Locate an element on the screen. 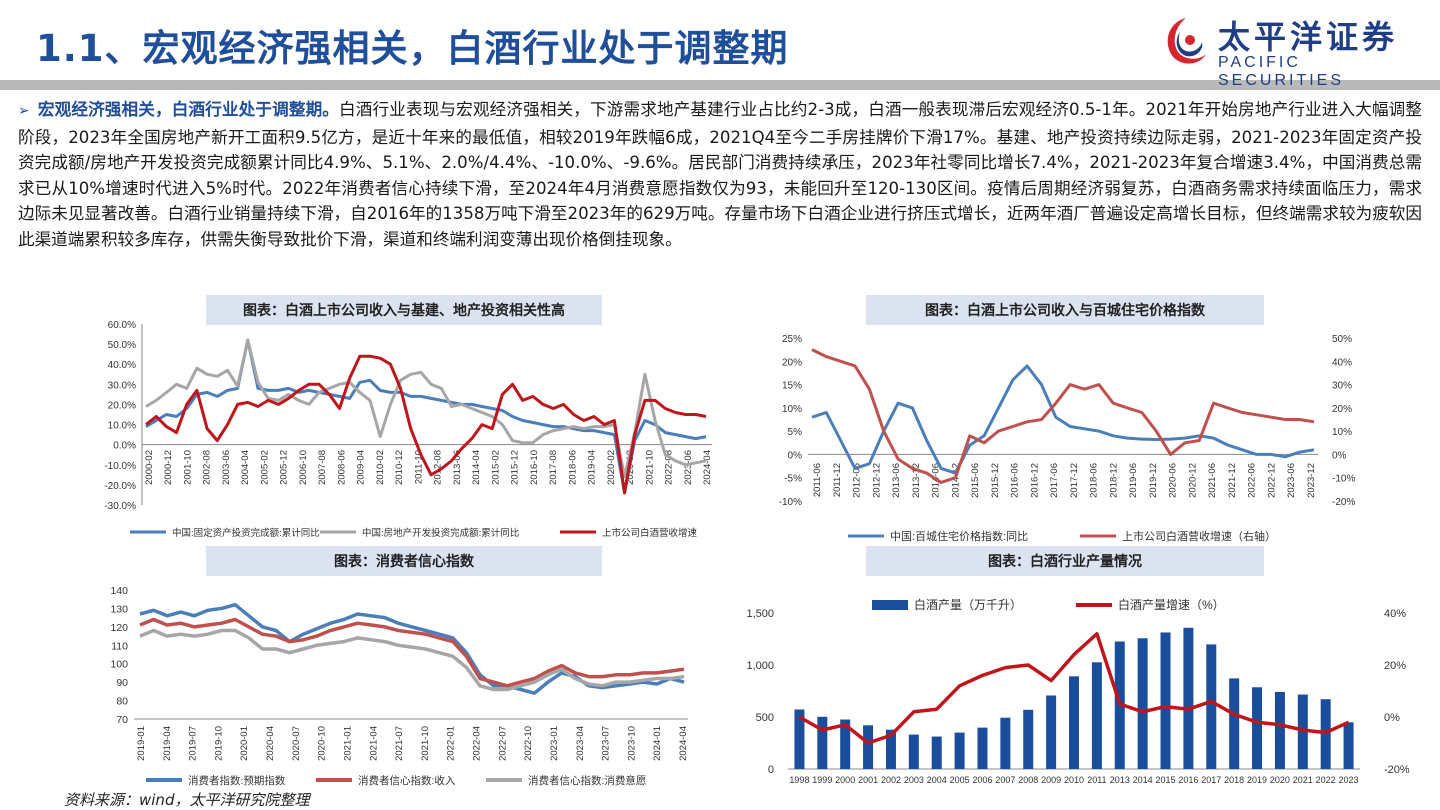  x-tick-label: 2001-10 is located at coordinates (187, 467).